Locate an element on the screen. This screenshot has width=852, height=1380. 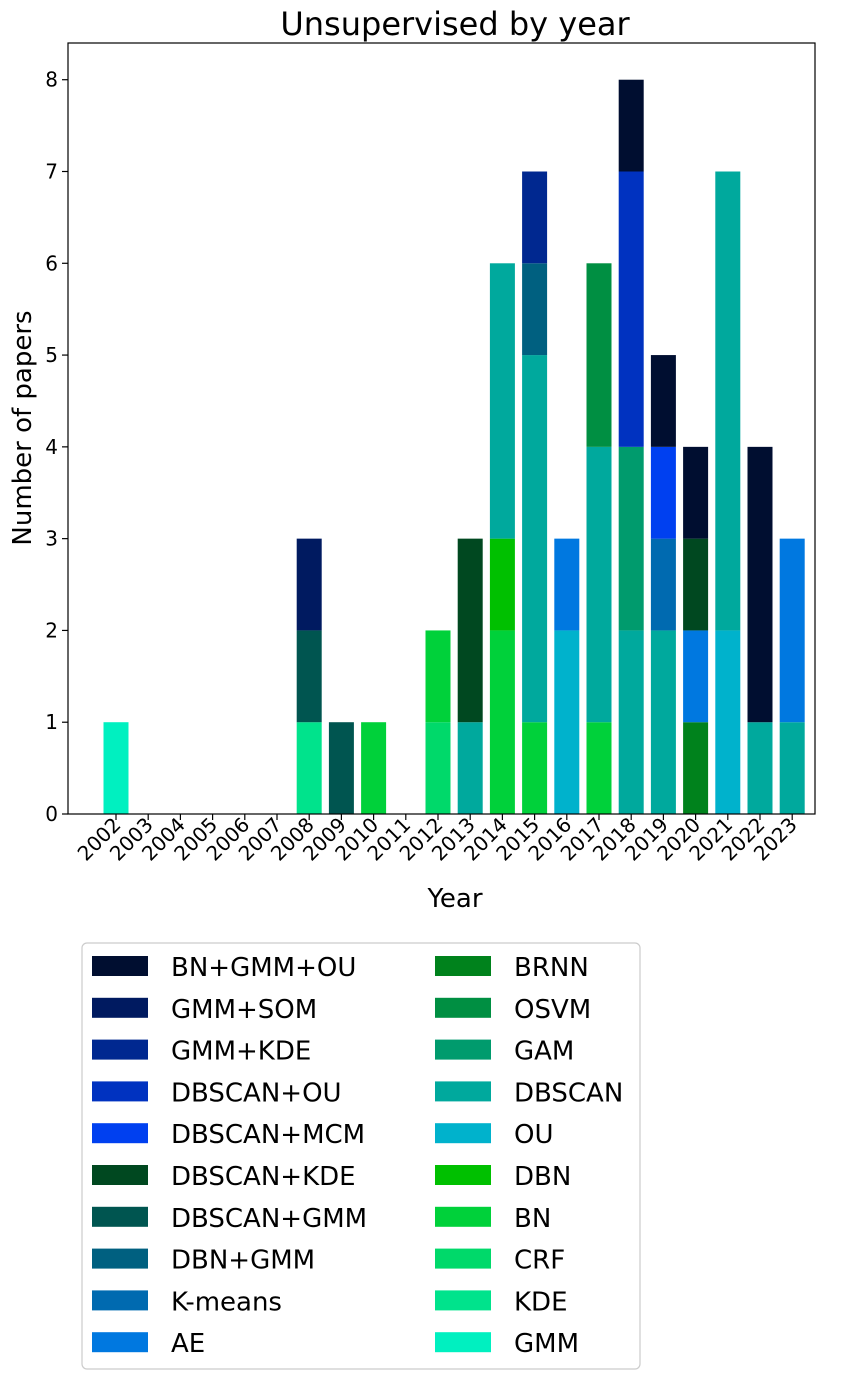
bar-2014-dbscan is located at coordinates (502, 401).